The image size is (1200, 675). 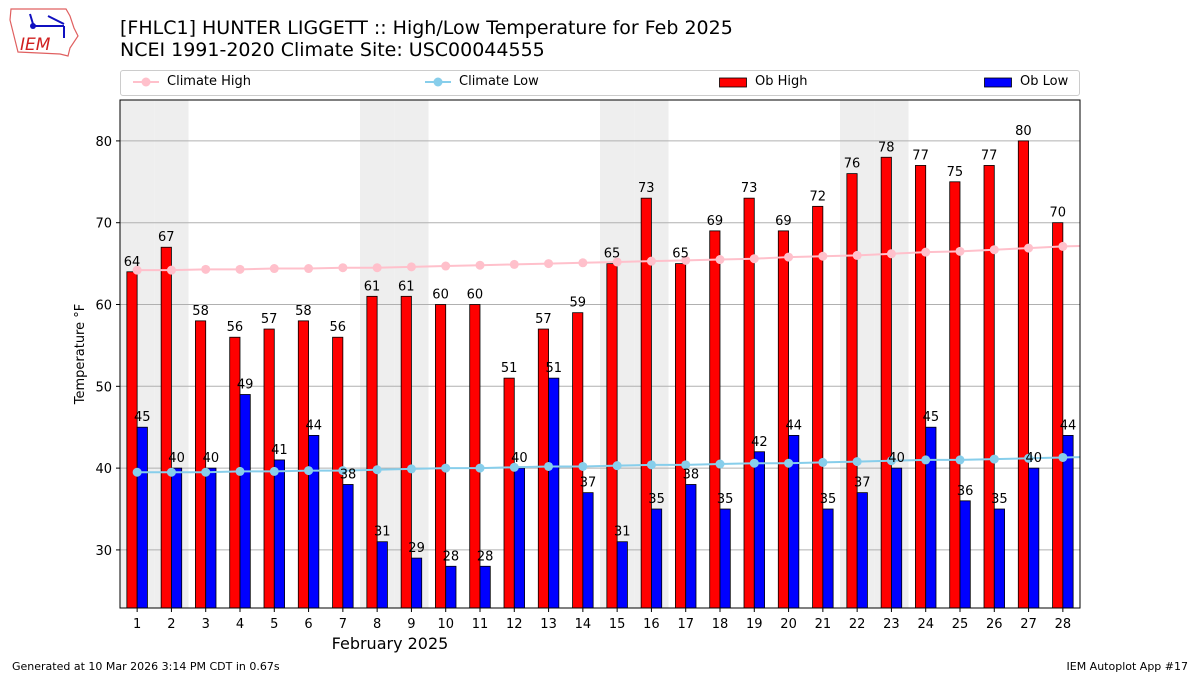 I want to click on ob-low-label: 38, so click(x=348, y=474).